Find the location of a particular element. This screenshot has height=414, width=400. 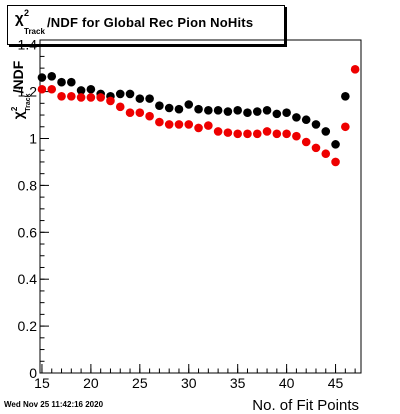

x-tick-label: 45 is located at coordinates (336, 383).